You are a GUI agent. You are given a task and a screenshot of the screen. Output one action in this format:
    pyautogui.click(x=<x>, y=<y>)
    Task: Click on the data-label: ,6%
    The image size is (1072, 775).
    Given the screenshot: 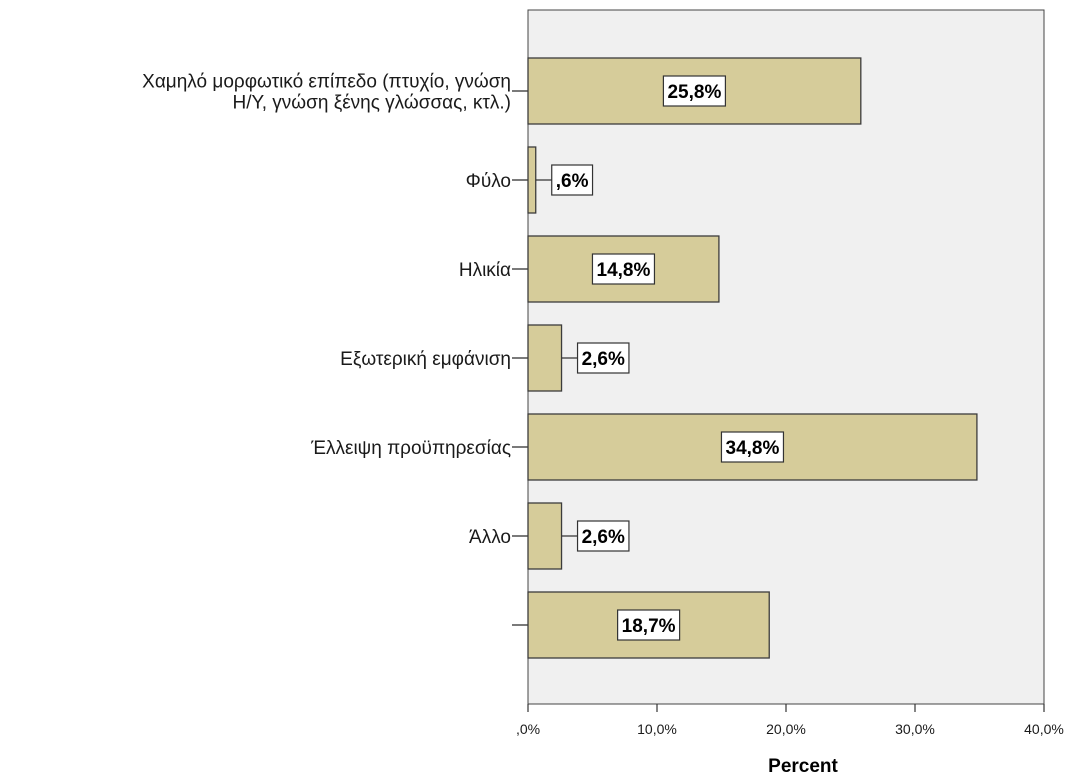 What is the action you would take?
    pyautogui.click(x=572, y=181)
    